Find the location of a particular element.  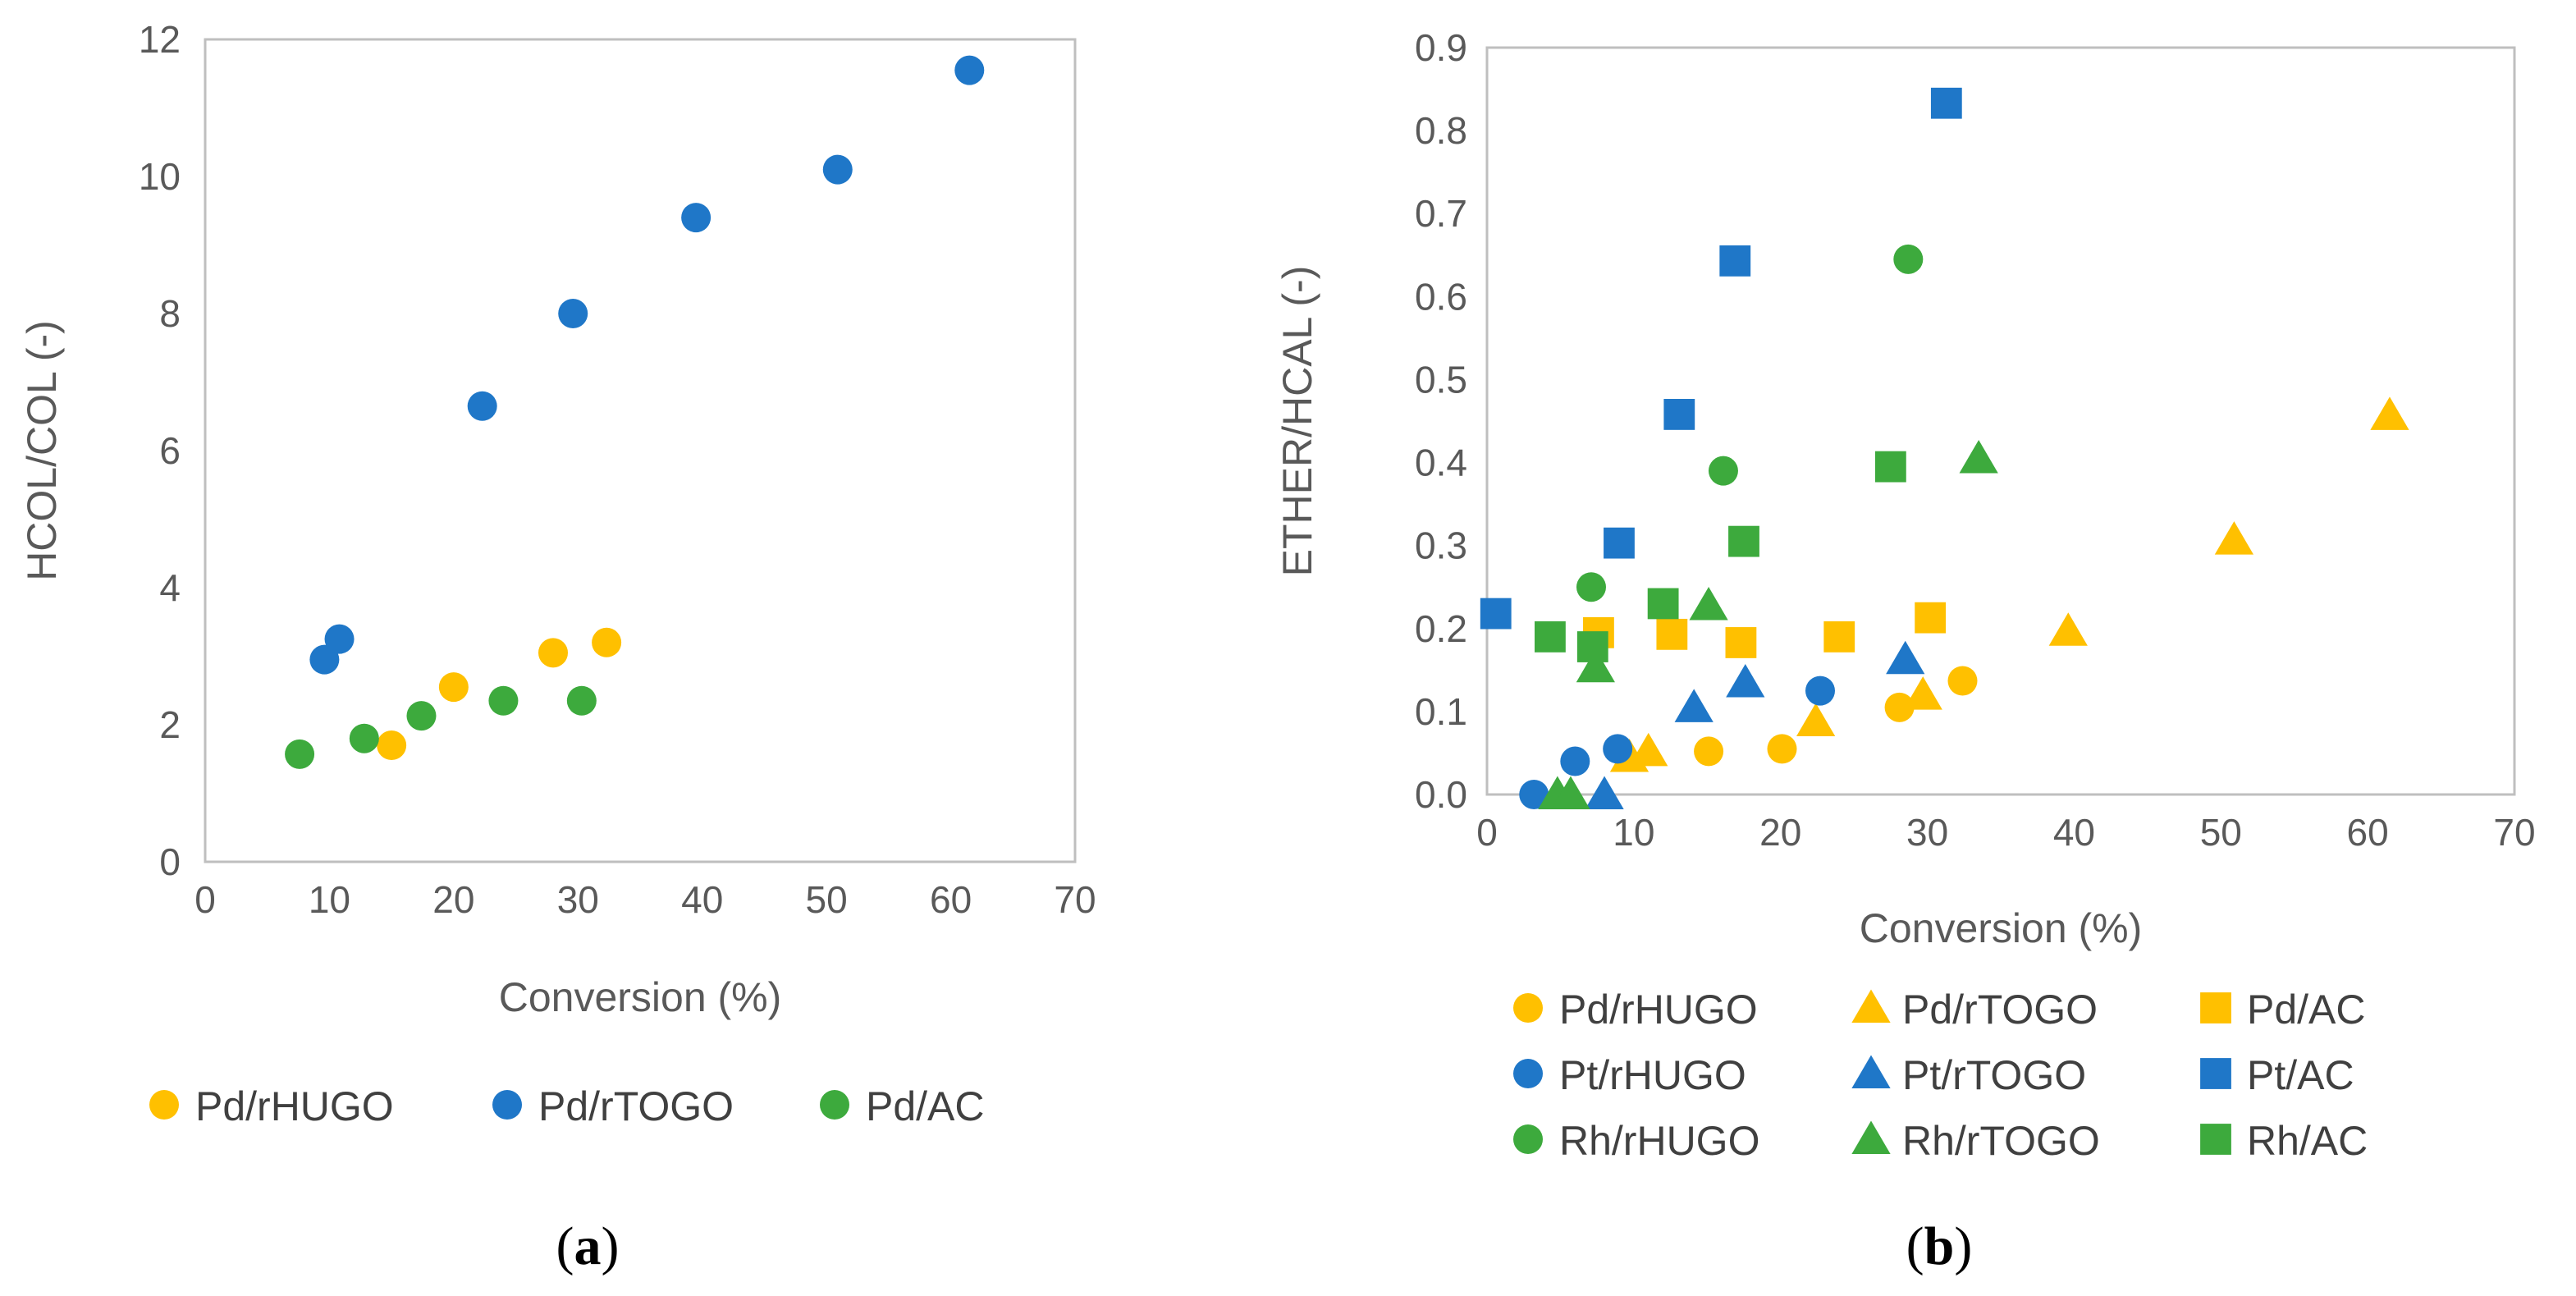

caption-letter: a is located at coordinates (588, 1246).